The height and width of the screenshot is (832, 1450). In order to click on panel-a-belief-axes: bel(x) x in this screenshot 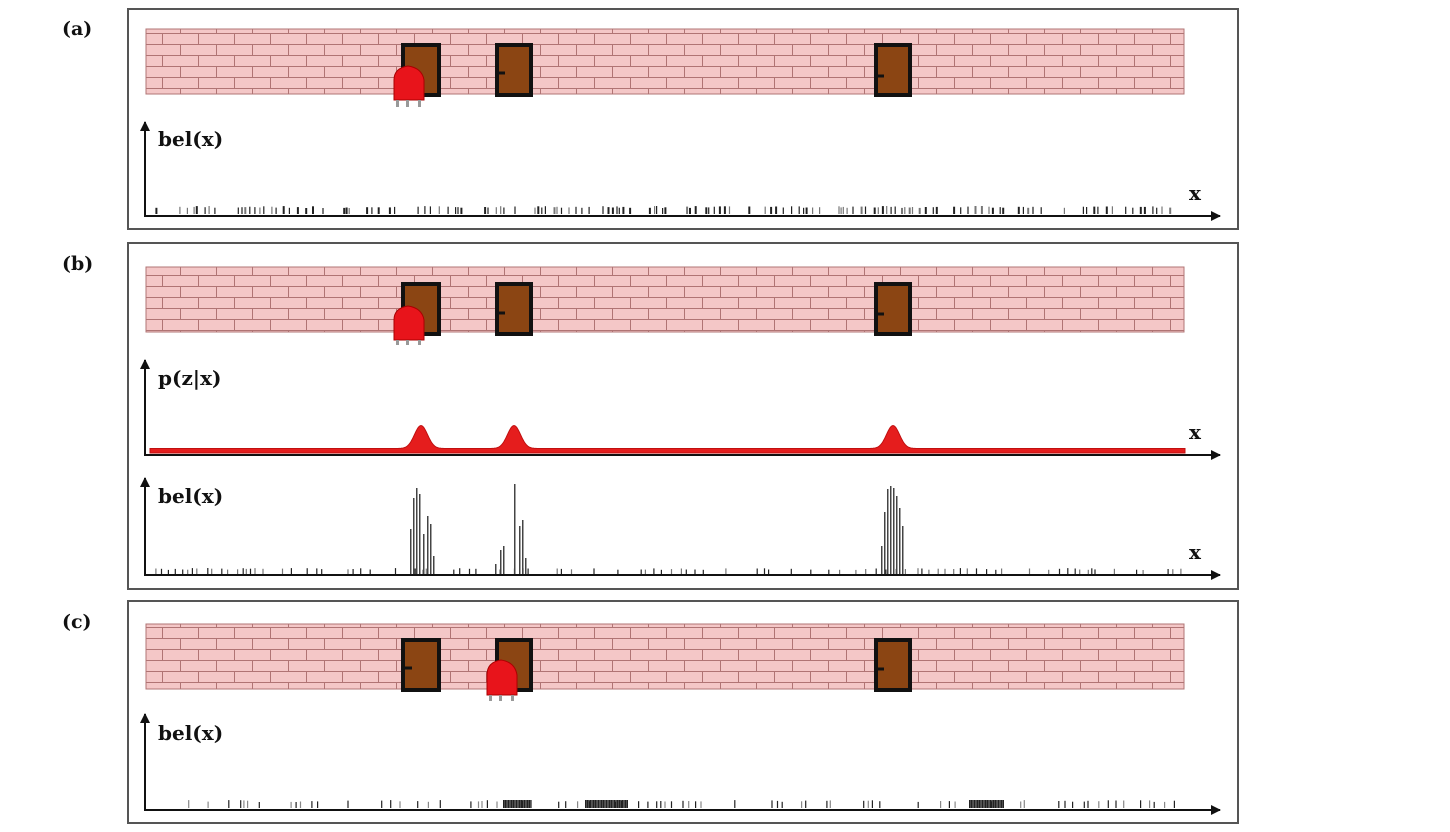, I will do `click(680, 171)`.